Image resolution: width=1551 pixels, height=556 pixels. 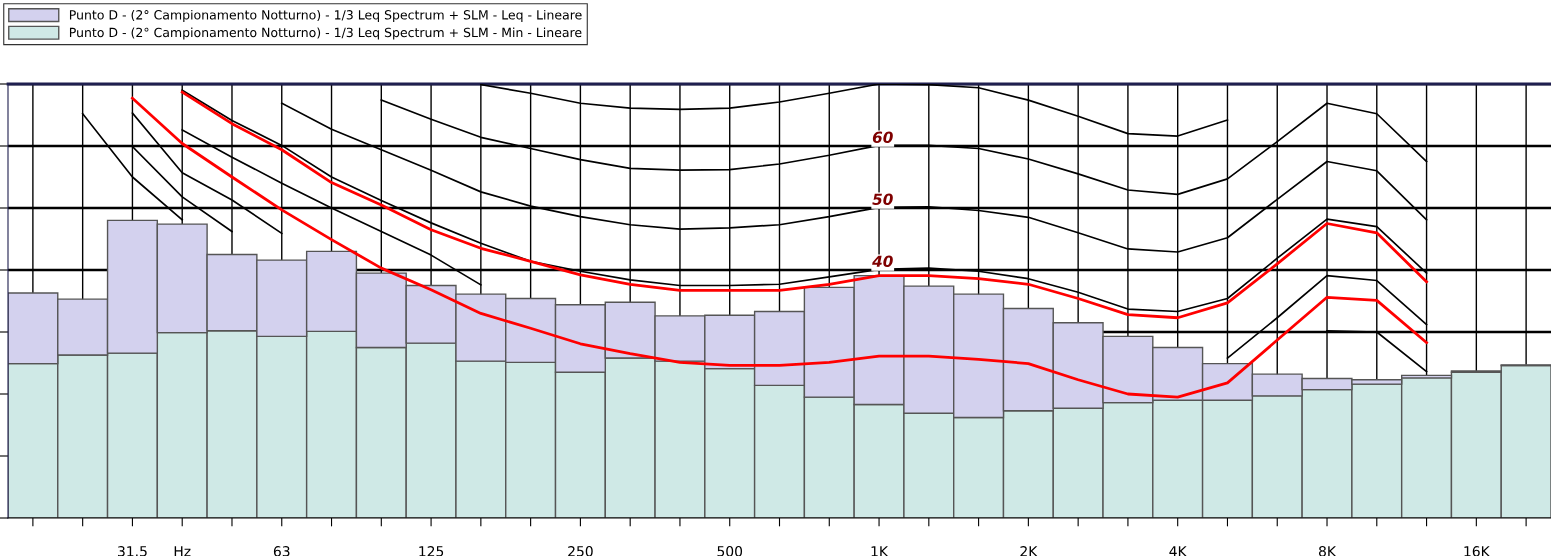 What do you see at coordinates (730, 551) in the screenshot?
I see `x-tick-label: 500` at bounding box center [730, 551].